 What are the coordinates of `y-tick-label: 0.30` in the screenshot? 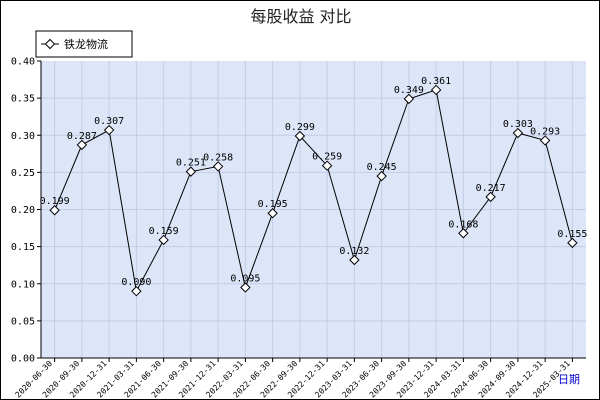 It's located at (23, 136).